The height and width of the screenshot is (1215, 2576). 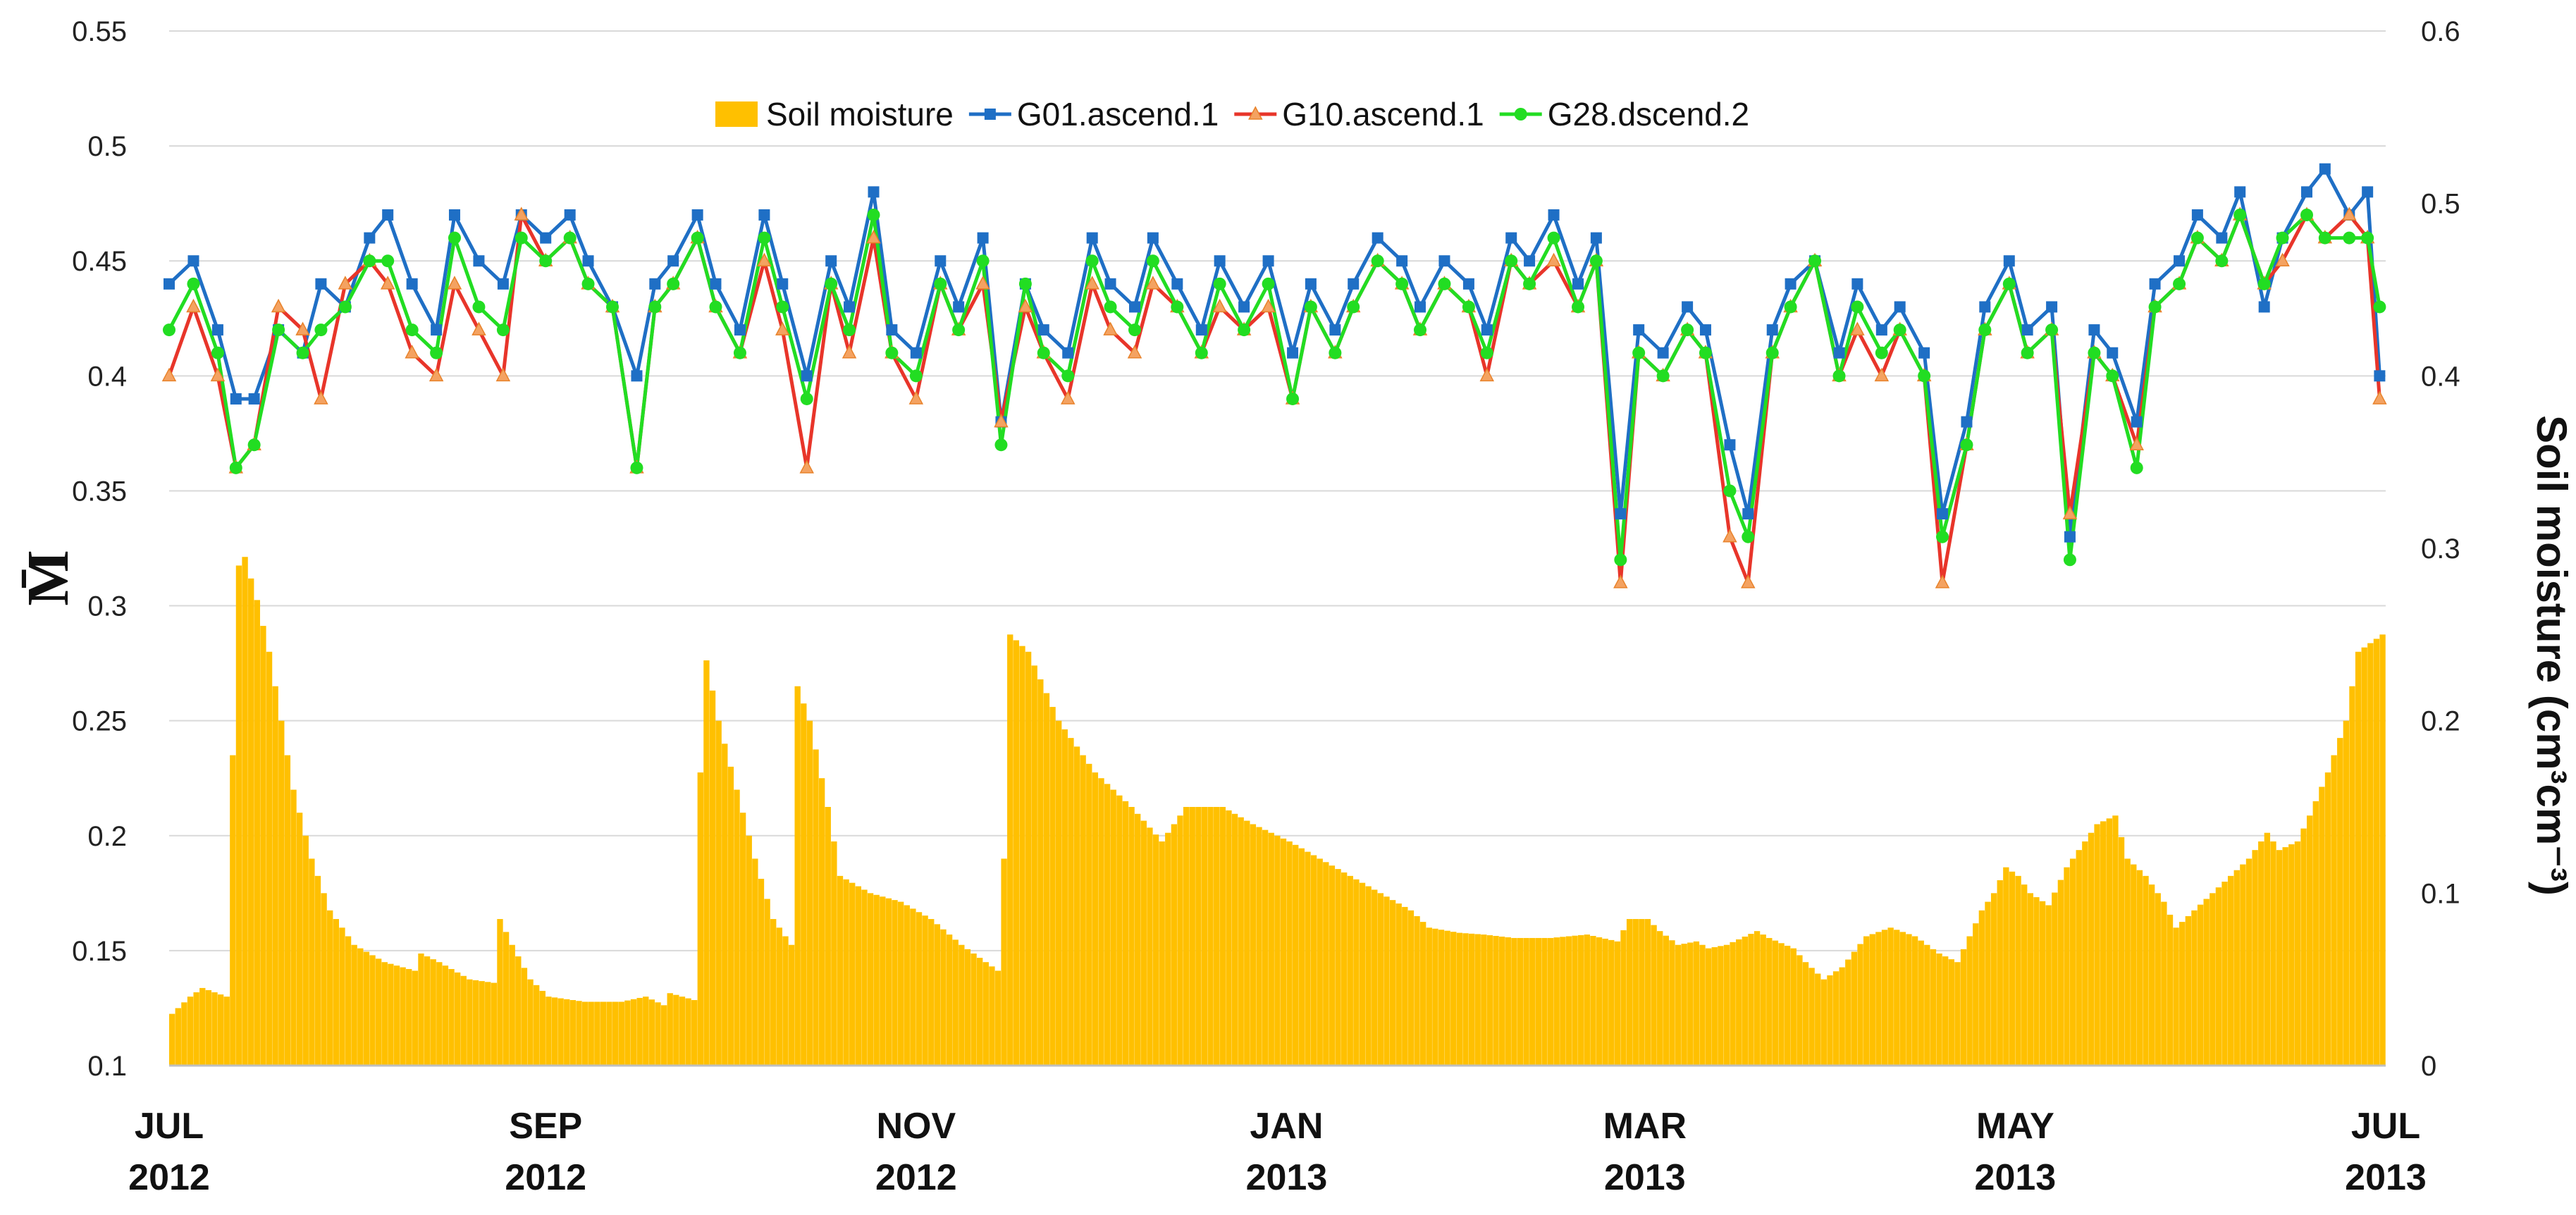 I want to click on x-tick-month: JAN, so click(x=1286, y=1127).